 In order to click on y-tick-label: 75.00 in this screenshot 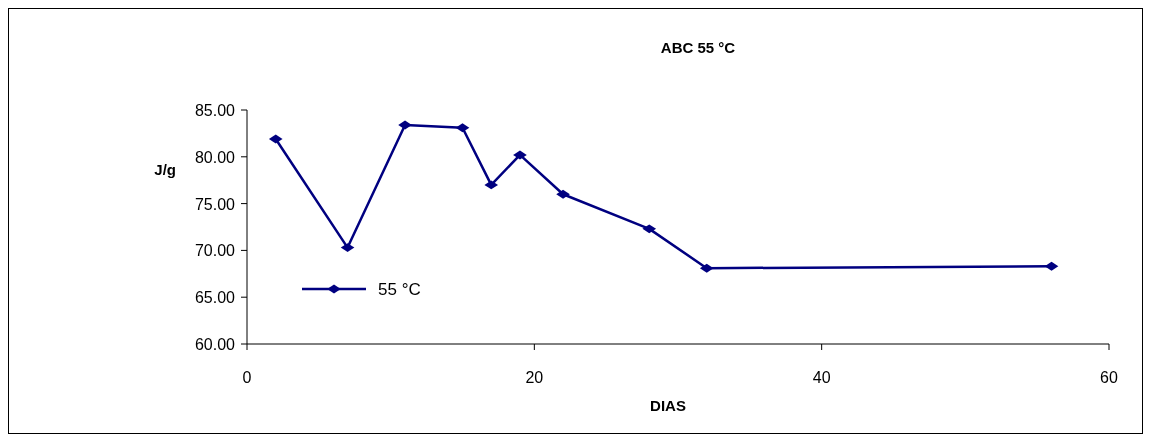, I will do `click(215, 204)`.